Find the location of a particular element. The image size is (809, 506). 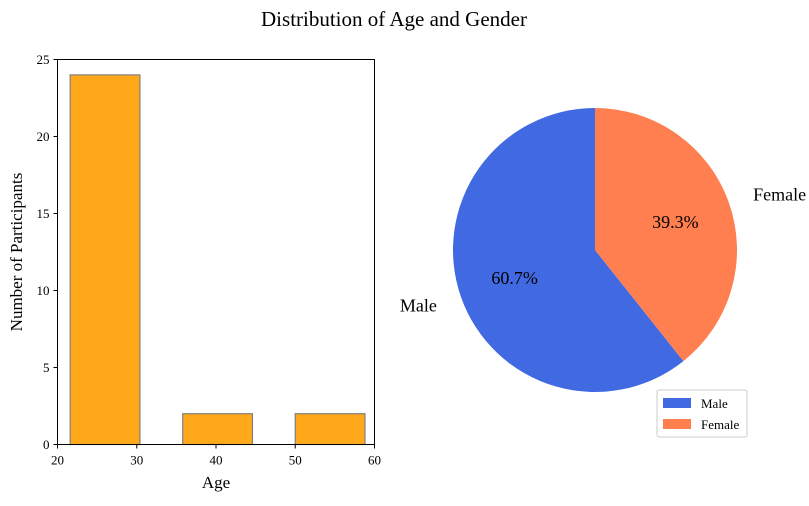

pie-percent-male: 60.7% is located at coordinates (514, 278).